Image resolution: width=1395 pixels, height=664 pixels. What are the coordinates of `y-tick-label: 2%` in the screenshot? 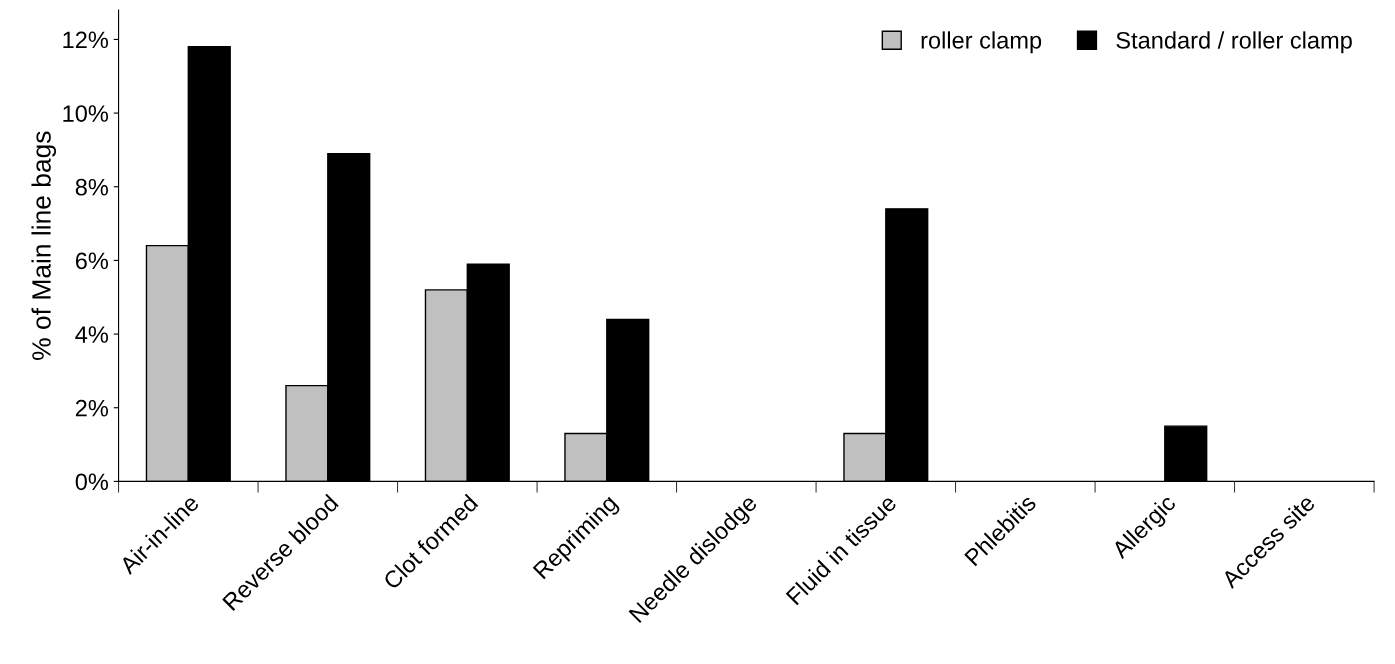 It's located at (92, 408).